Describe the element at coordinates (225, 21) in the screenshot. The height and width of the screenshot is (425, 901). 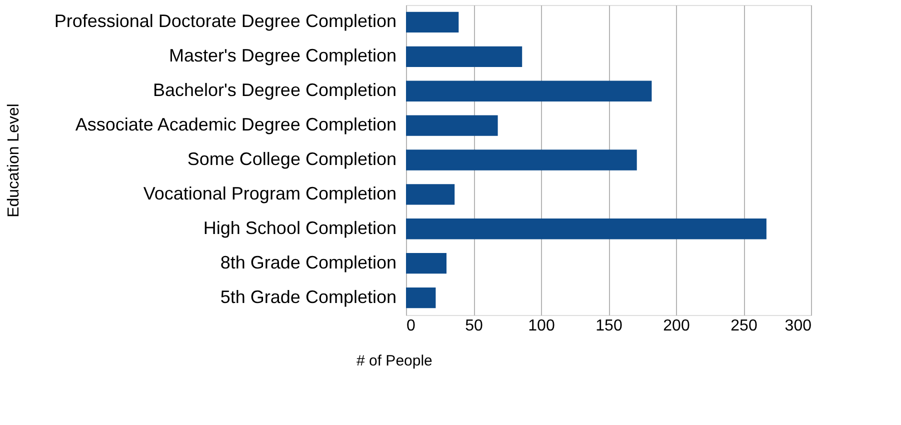
I see `y-tick-label: Professional Doctorate Degree Completion` at that location.